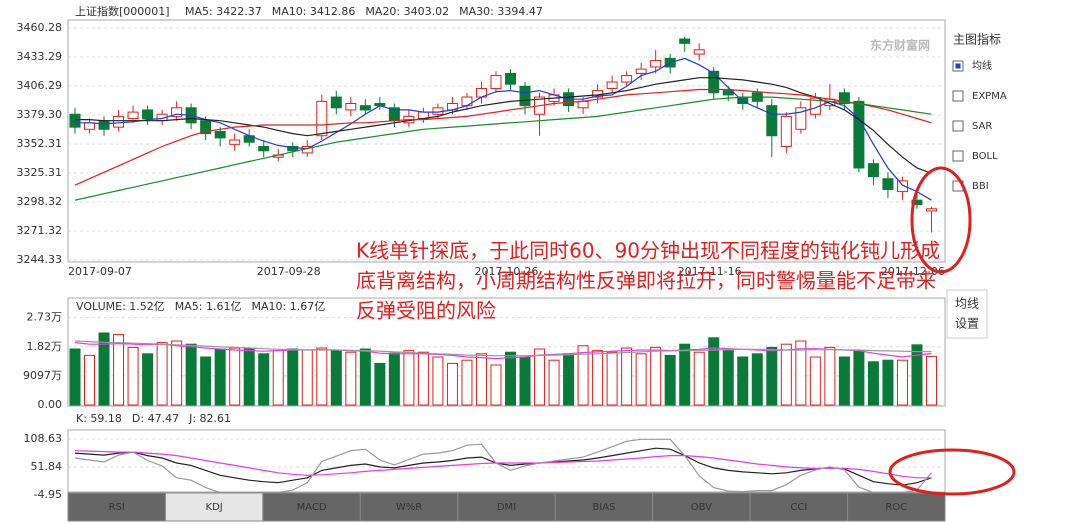  What do you see at coordinates (501, 11) in the screenshot?
I see `ma-legend: MA30: 3394.47` at bounding box center [501, 11].